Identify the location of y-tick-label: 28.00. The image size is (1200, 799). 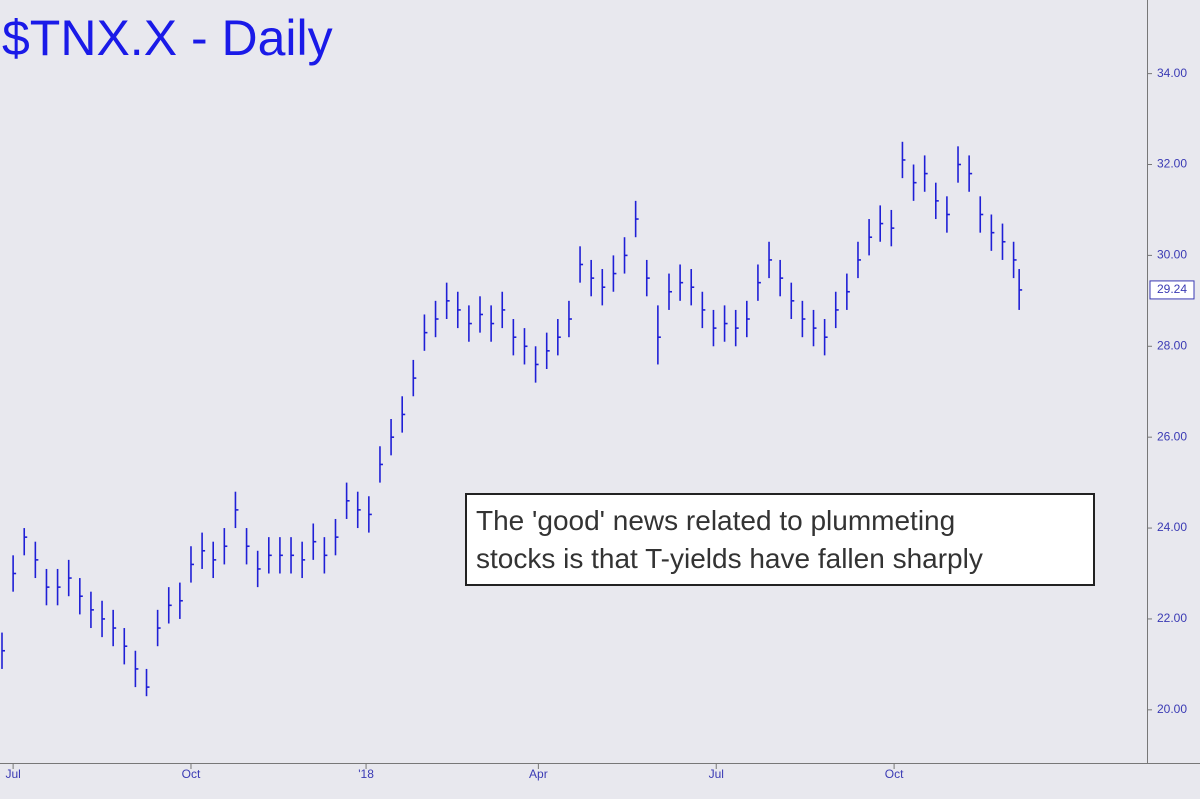
(1172, 345).